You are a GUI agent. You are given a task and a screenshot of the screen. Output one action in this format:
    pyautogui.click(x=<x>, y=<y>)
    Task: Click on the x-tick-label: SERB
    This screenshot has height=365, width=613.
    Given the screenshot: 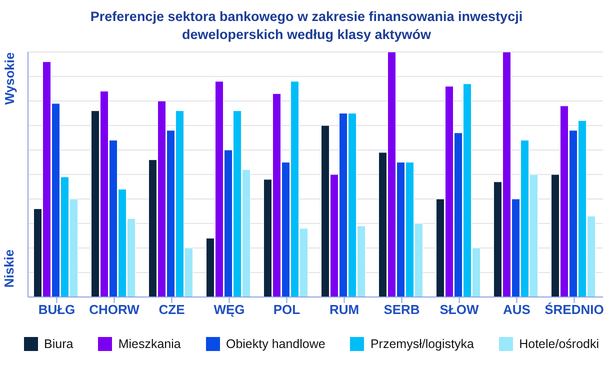 What is the action you would take?
    pyautogui.click(x=402, y=310)
    